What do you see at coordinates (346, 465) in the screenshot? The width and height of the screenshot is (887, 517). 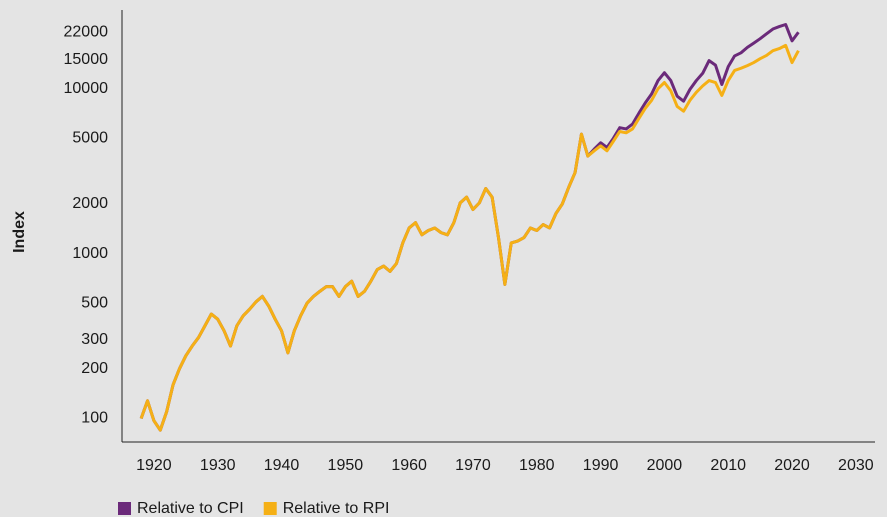 I see `x-tick-label: 1950` at bounding box center [346, 465].